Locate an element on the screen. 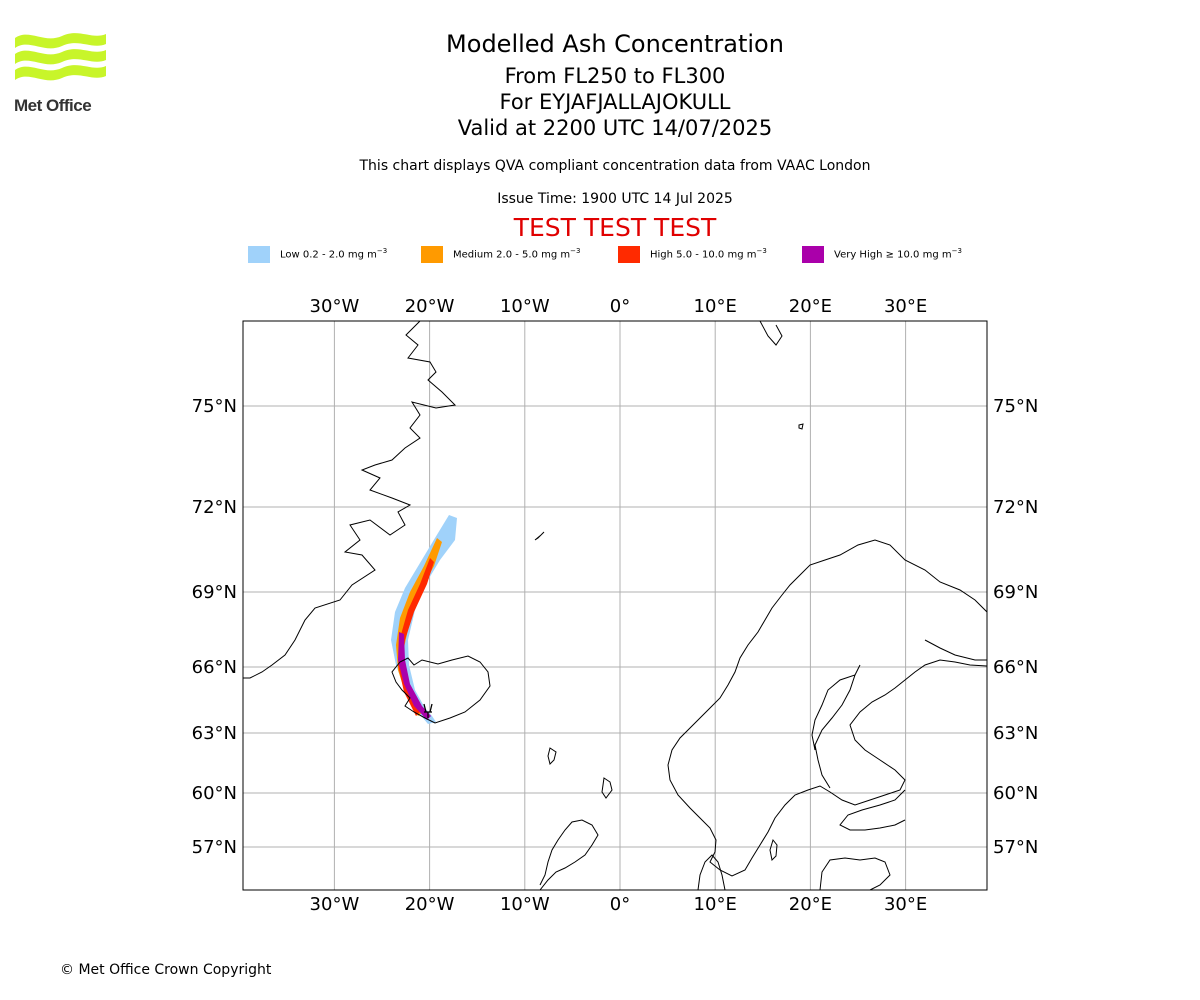  iceland-coast is located at coordinates (441, 689).